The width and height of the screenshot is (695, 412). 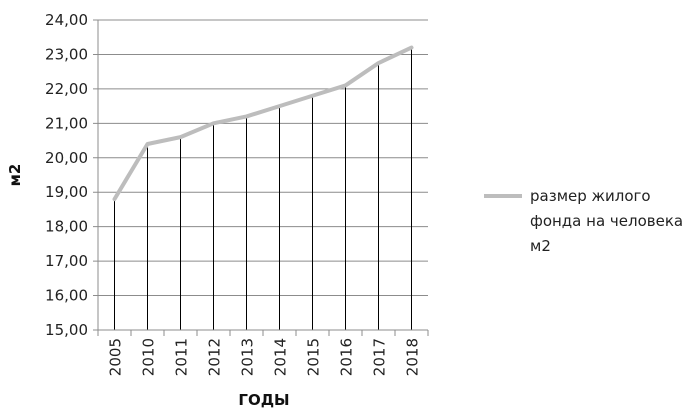 What do you see at coordinates (66, 158) in the screenshot?
I see `y-tick-label: 20,00` at bounding box center [66, 158].